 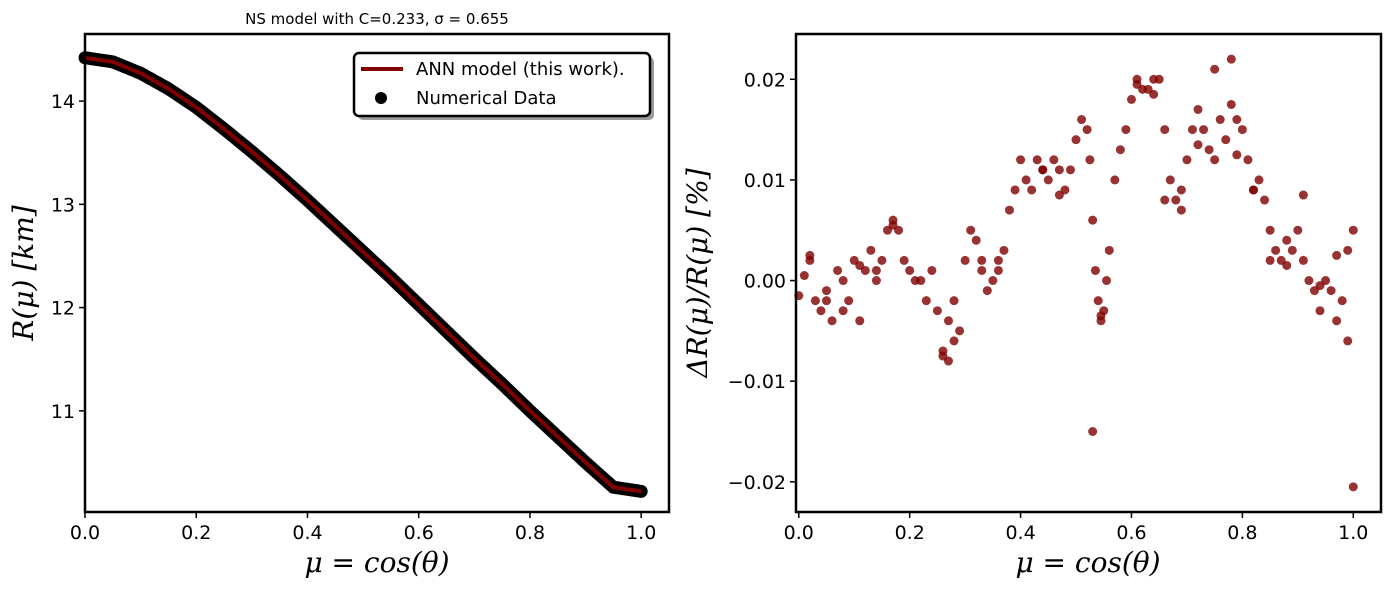 I want to click on left-y-tick-label: 12, so click(x=63, y=309).